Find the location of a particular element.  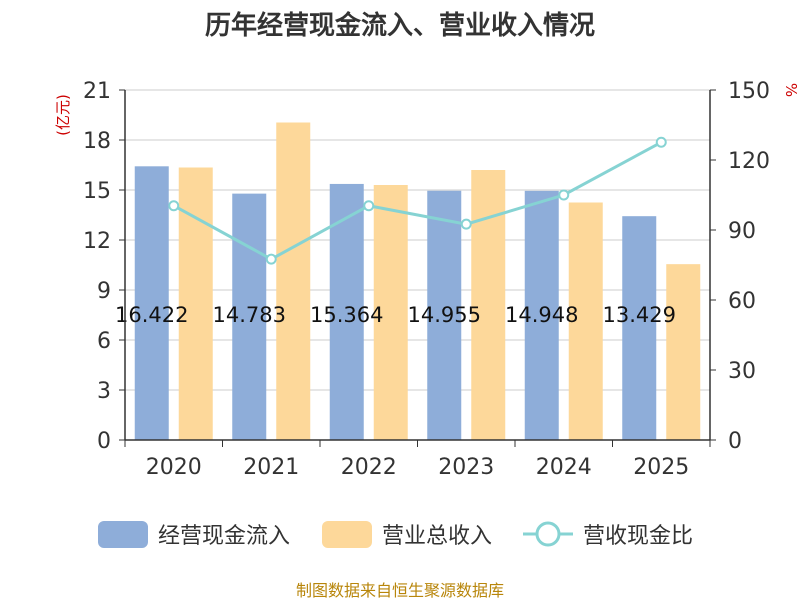

bar-data-label: 13.429 is located at coordinates (639, 315).